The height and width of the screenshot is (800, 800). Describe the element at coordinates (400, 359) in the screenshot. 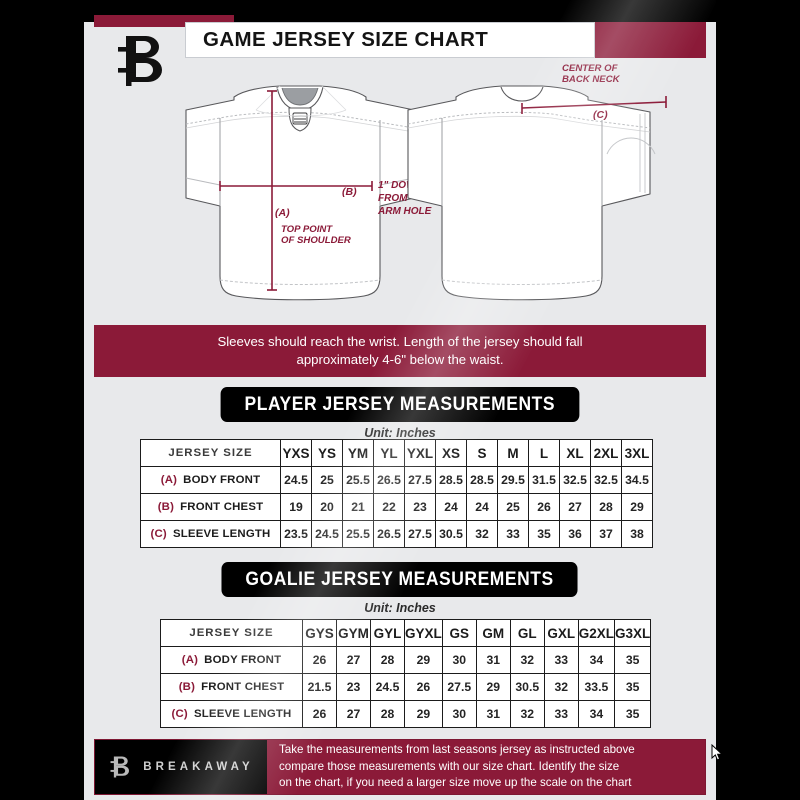

I see `fit-note-line2: approximately 4-6" below the waist.` at that location.